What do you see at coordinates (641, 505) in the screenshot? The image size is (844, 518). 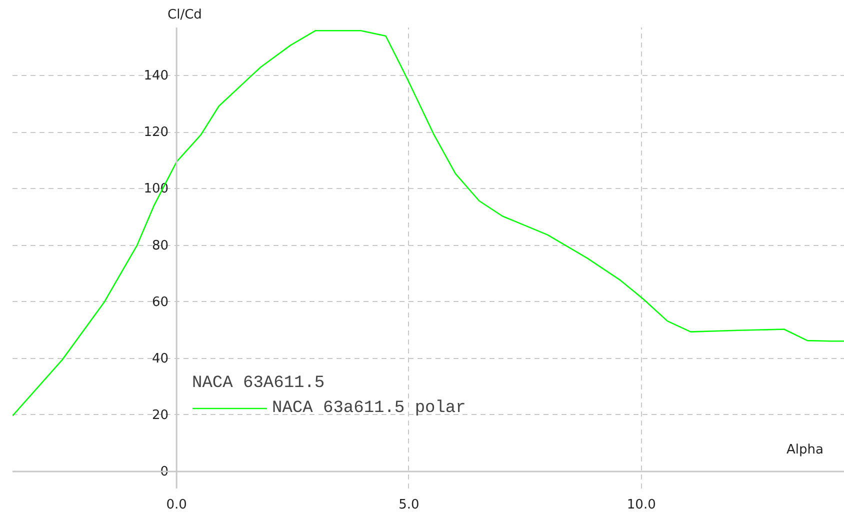 I see `x-tick-label: 10.0` at bounding box center [641, 505].